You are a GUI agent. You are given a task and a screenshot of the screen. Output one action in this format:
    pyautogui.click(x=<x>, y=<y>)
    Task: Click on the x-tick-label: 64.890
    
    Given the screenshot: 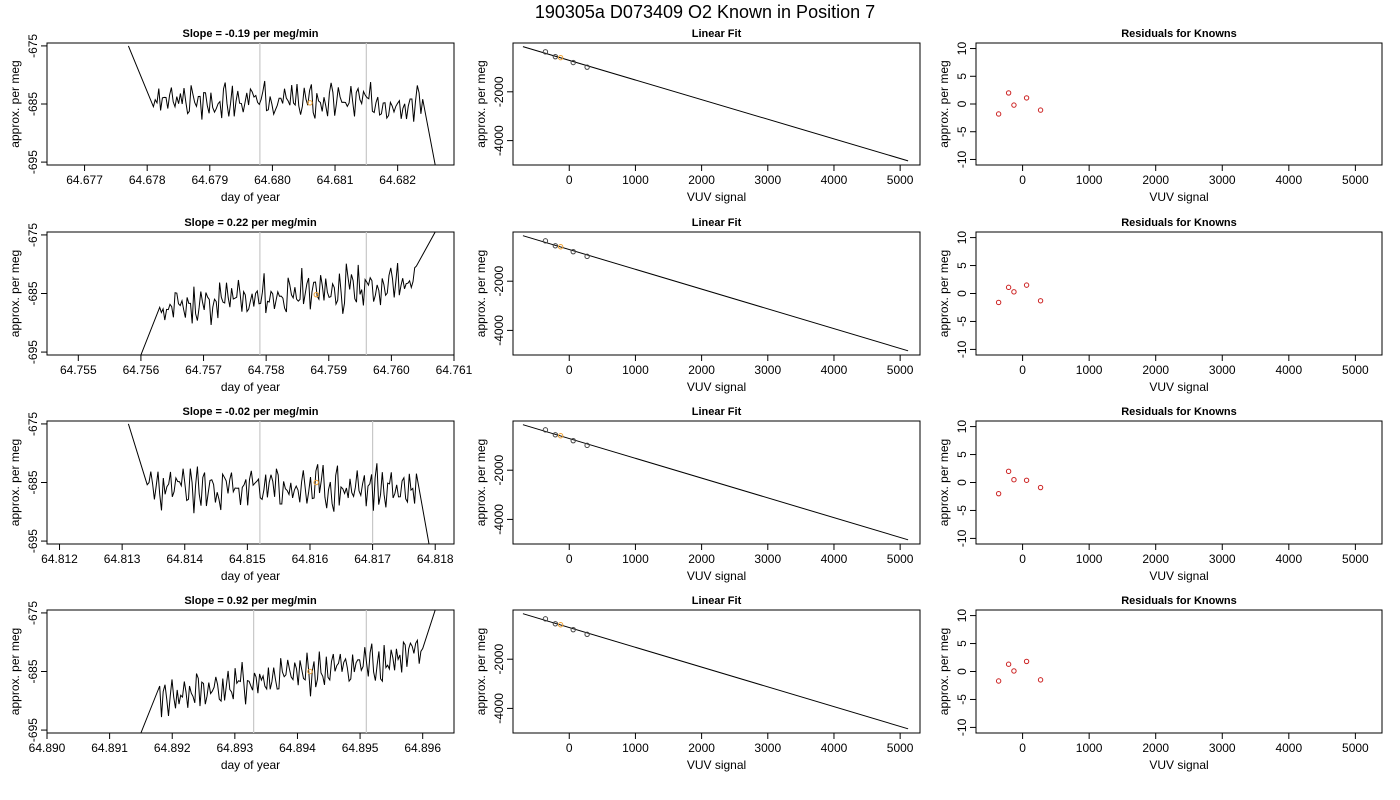 What is the action you would take?
    pyautogui.click(x=47, y=748)
    